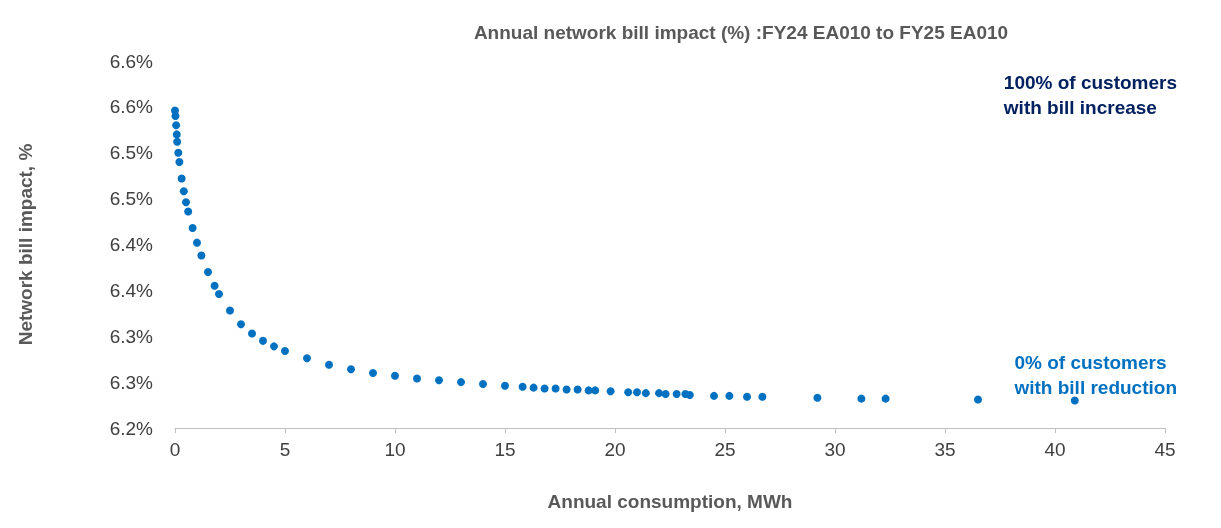 Image resolution: width=1221 pixels, height=528 pixels. Describe the element at coordinates (1090, 95) in the screenshot. I see `annotation: 100% of customers with bill increase` at that location.